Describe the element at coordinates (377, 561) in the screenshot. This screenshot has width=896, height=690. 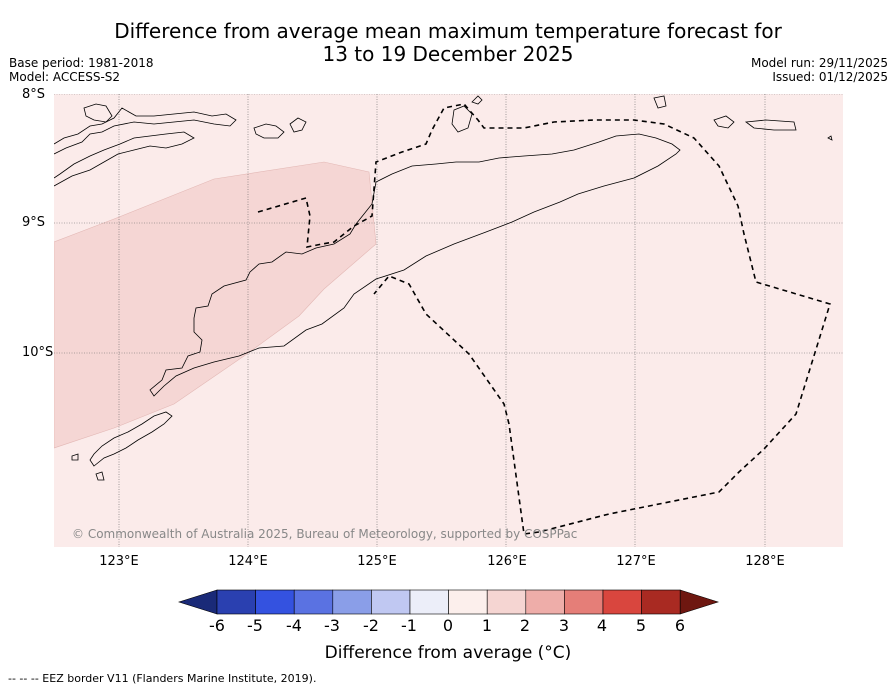
I see `lon-label-125e: 125°E` at that location.